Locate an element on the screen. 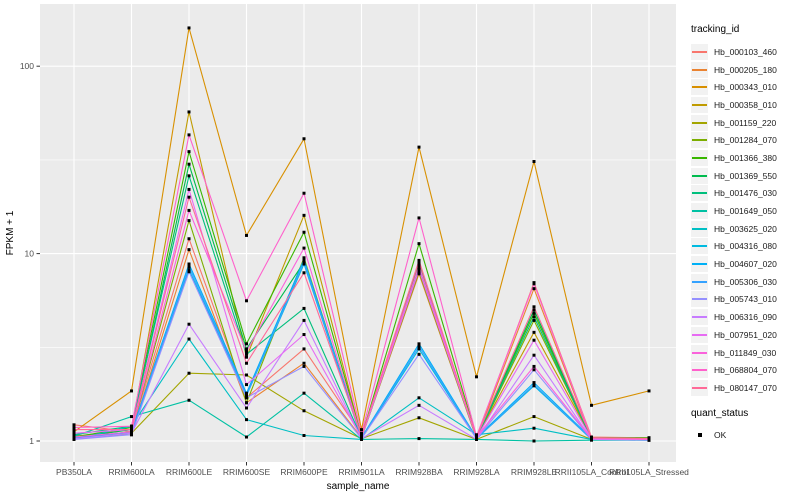  legend-item-label: Hb_004607_020 is located at coordinates (745, 264).